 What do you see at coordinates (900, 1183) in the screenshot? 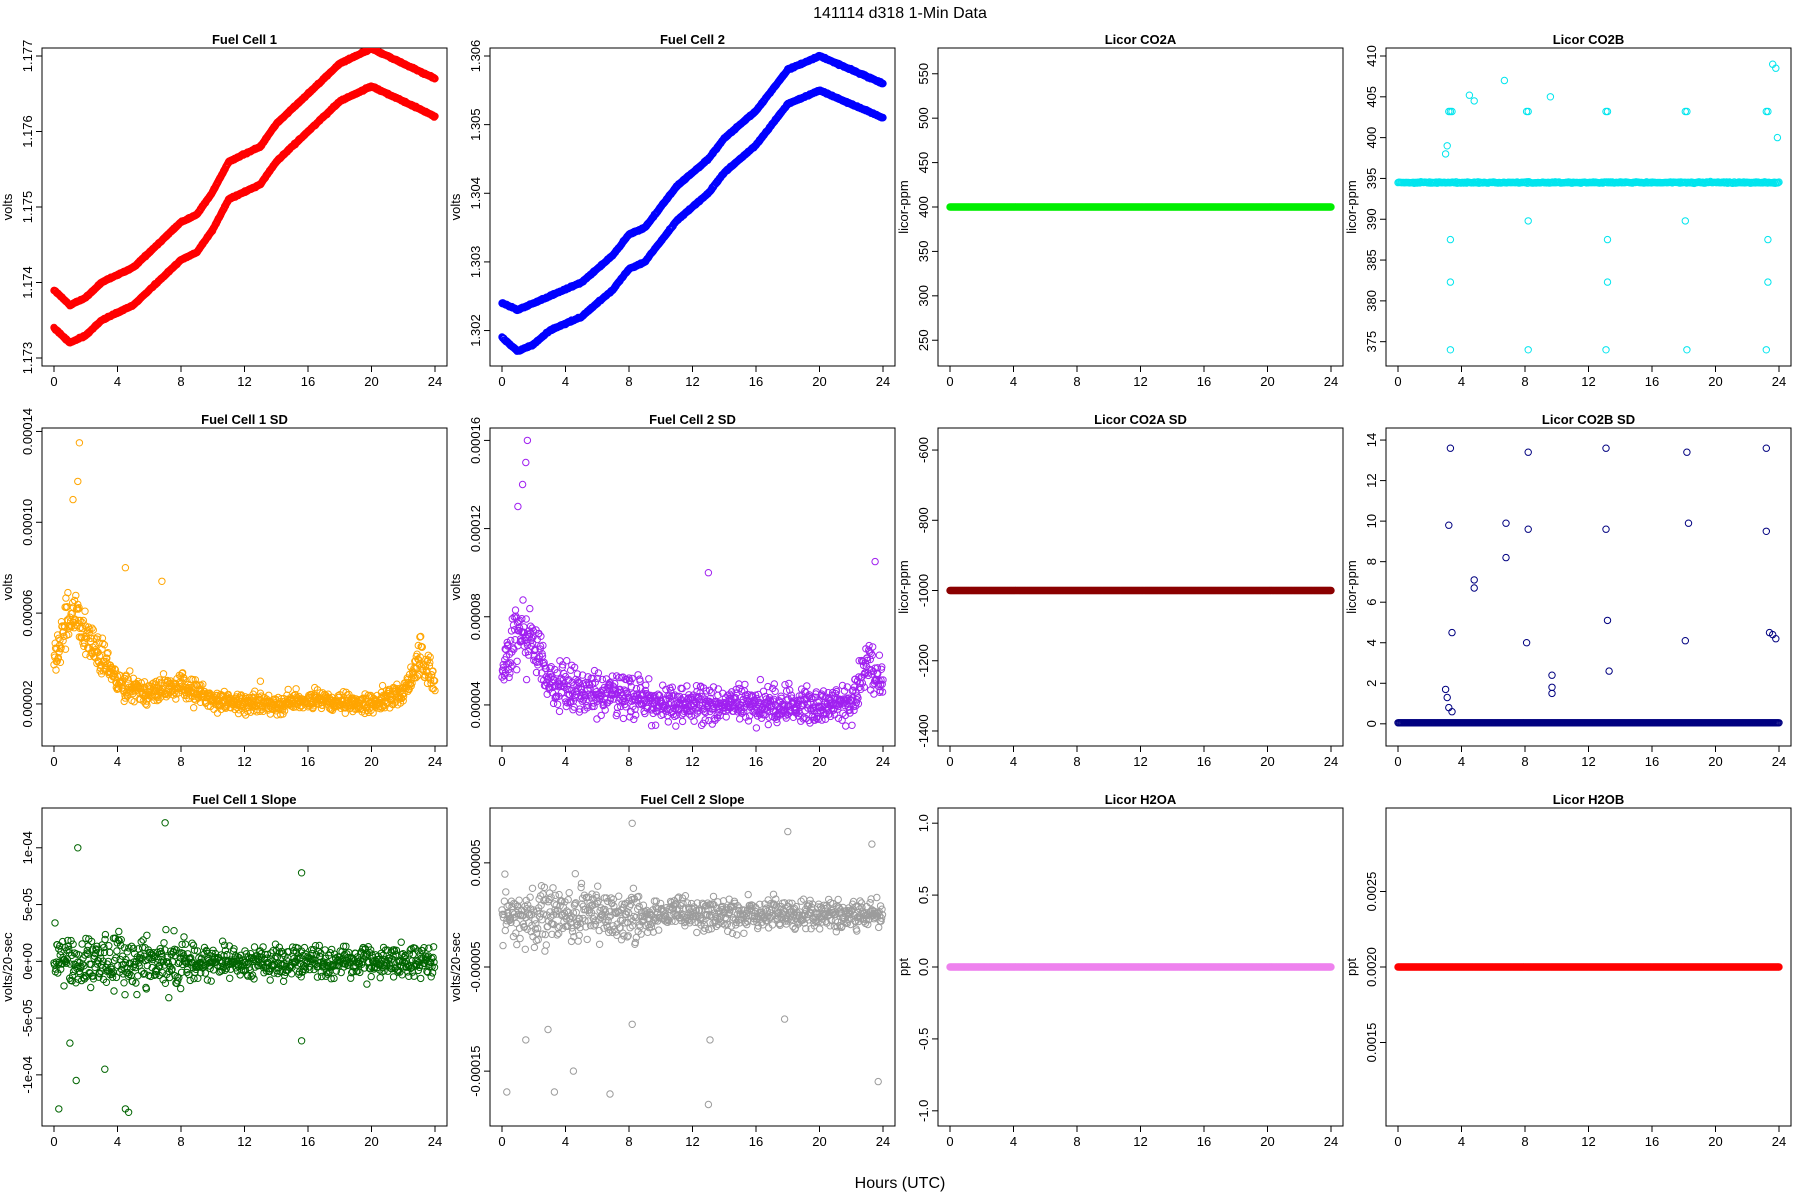
I see `shared-x-axis-label: Hours (UTC)` at bounding box center [900, 1183].